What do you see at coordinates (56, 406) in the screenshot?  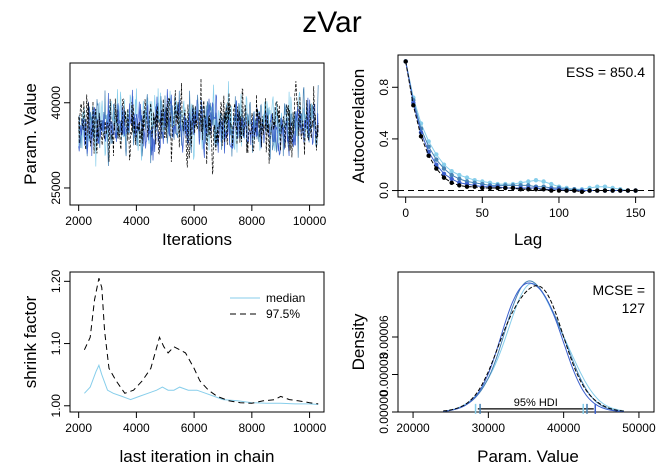 I see `shrink-y-tick-label: 1.00` at bounding box center [56, 406].